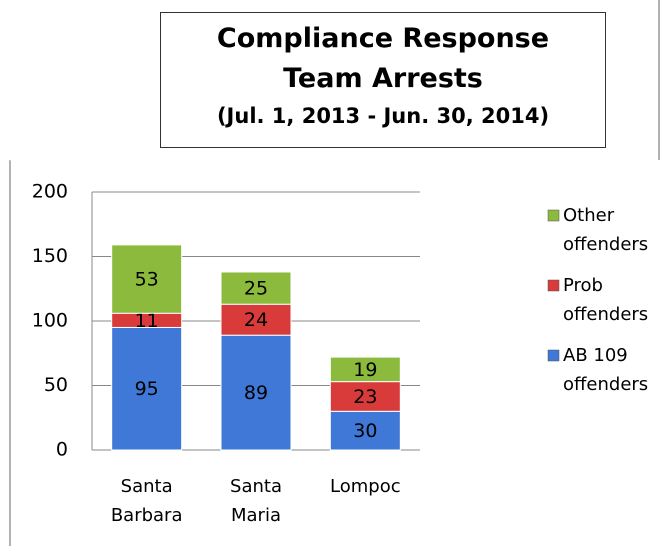 The image size is (667, 546). What do you see at coordinates (50, 192) in the screenshot?
I see `y-tick-label: 200` at bounding box center [50, 192].